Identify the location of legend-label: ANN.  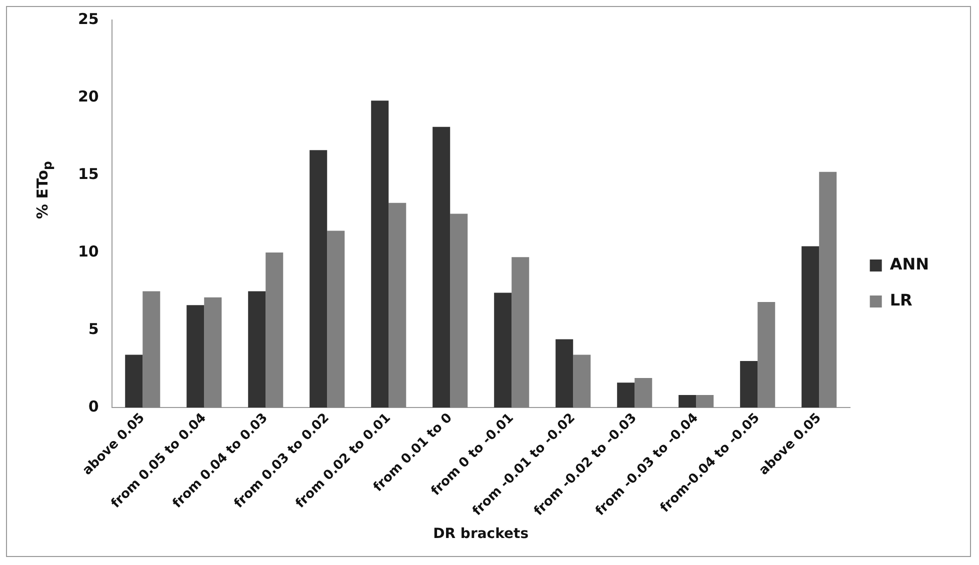
(910, 264).